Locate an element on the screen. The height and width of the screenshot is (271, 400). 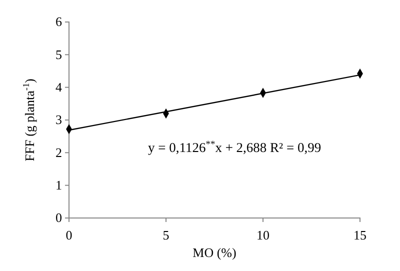
x-tick-label: 5 is located at coordinates (166, 234).